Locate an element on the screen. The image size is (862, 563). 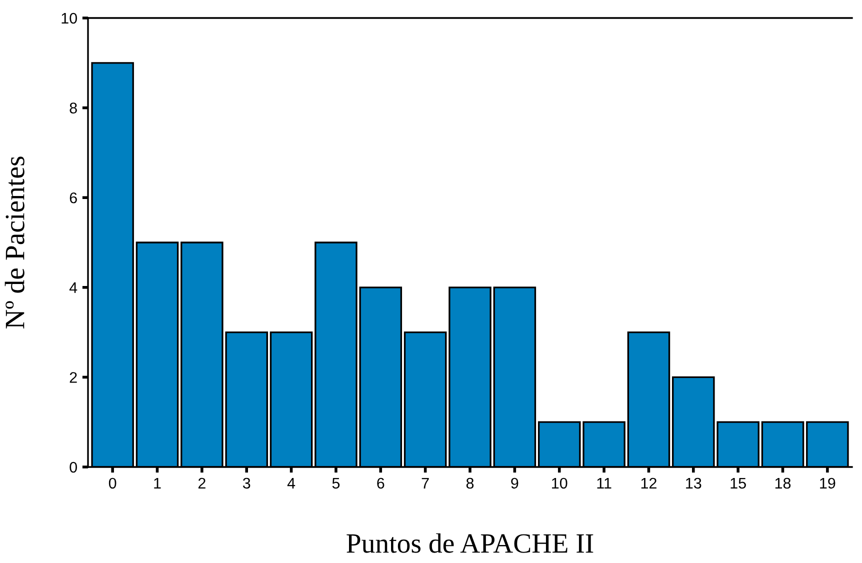
x-tick-label: 8 is located at coordinates (470, 483).